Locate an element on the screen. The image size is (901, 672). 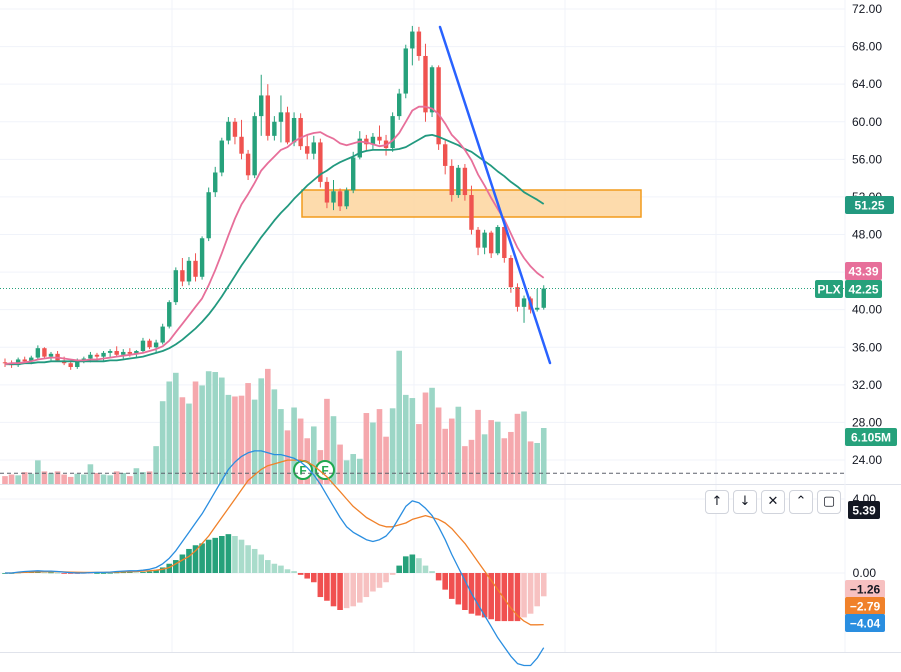
macd-signal-badge-text: −2.79 is located at coordinates (865, 607).